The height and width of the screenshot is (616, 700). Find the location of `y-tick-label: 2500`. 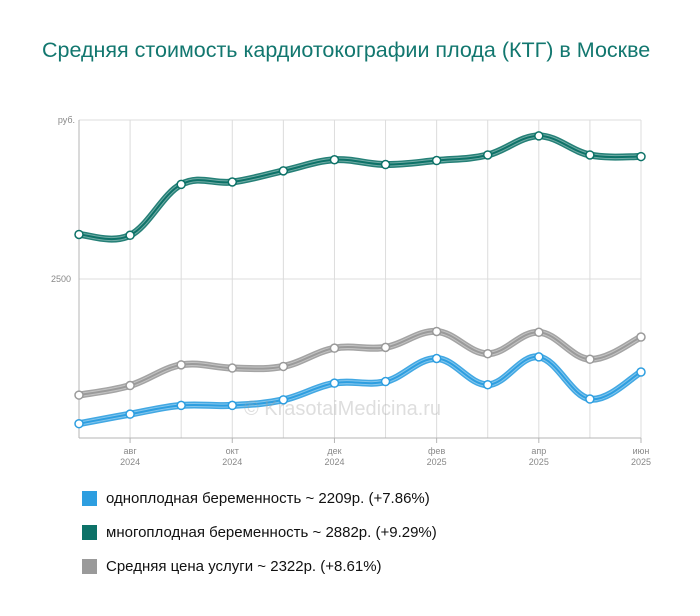

y-tick-label: 2500 is located at coordinates (61, 279).